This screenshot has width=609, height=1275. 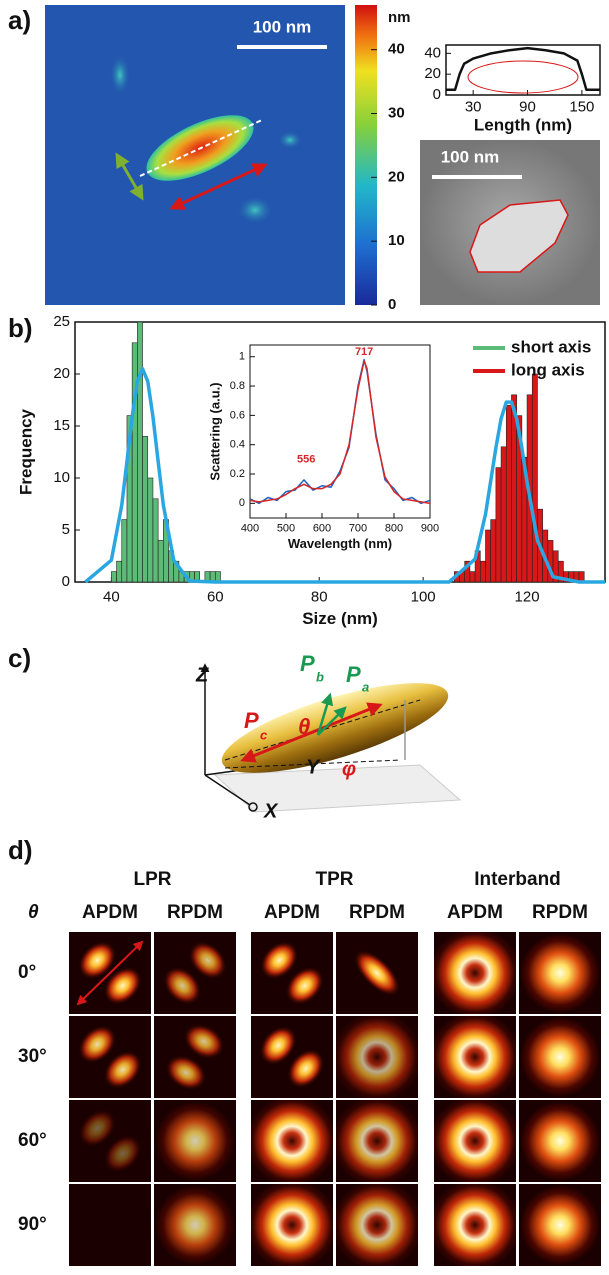 I want to click on y-tick-label: 15, so click(x=61, y=425).